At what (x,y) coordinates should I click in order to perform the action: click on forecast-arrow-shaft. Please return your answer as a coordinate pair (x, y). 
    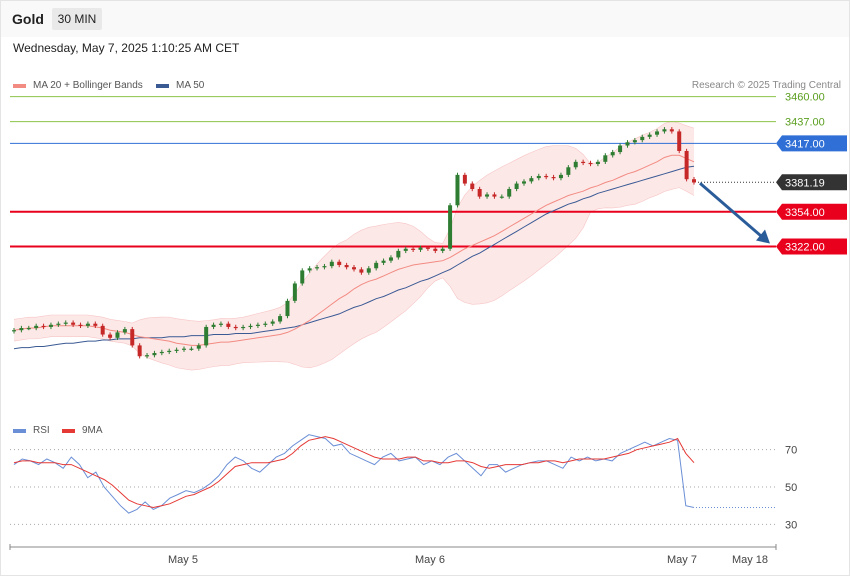
    Looking at the image, I should click on (732, 211).